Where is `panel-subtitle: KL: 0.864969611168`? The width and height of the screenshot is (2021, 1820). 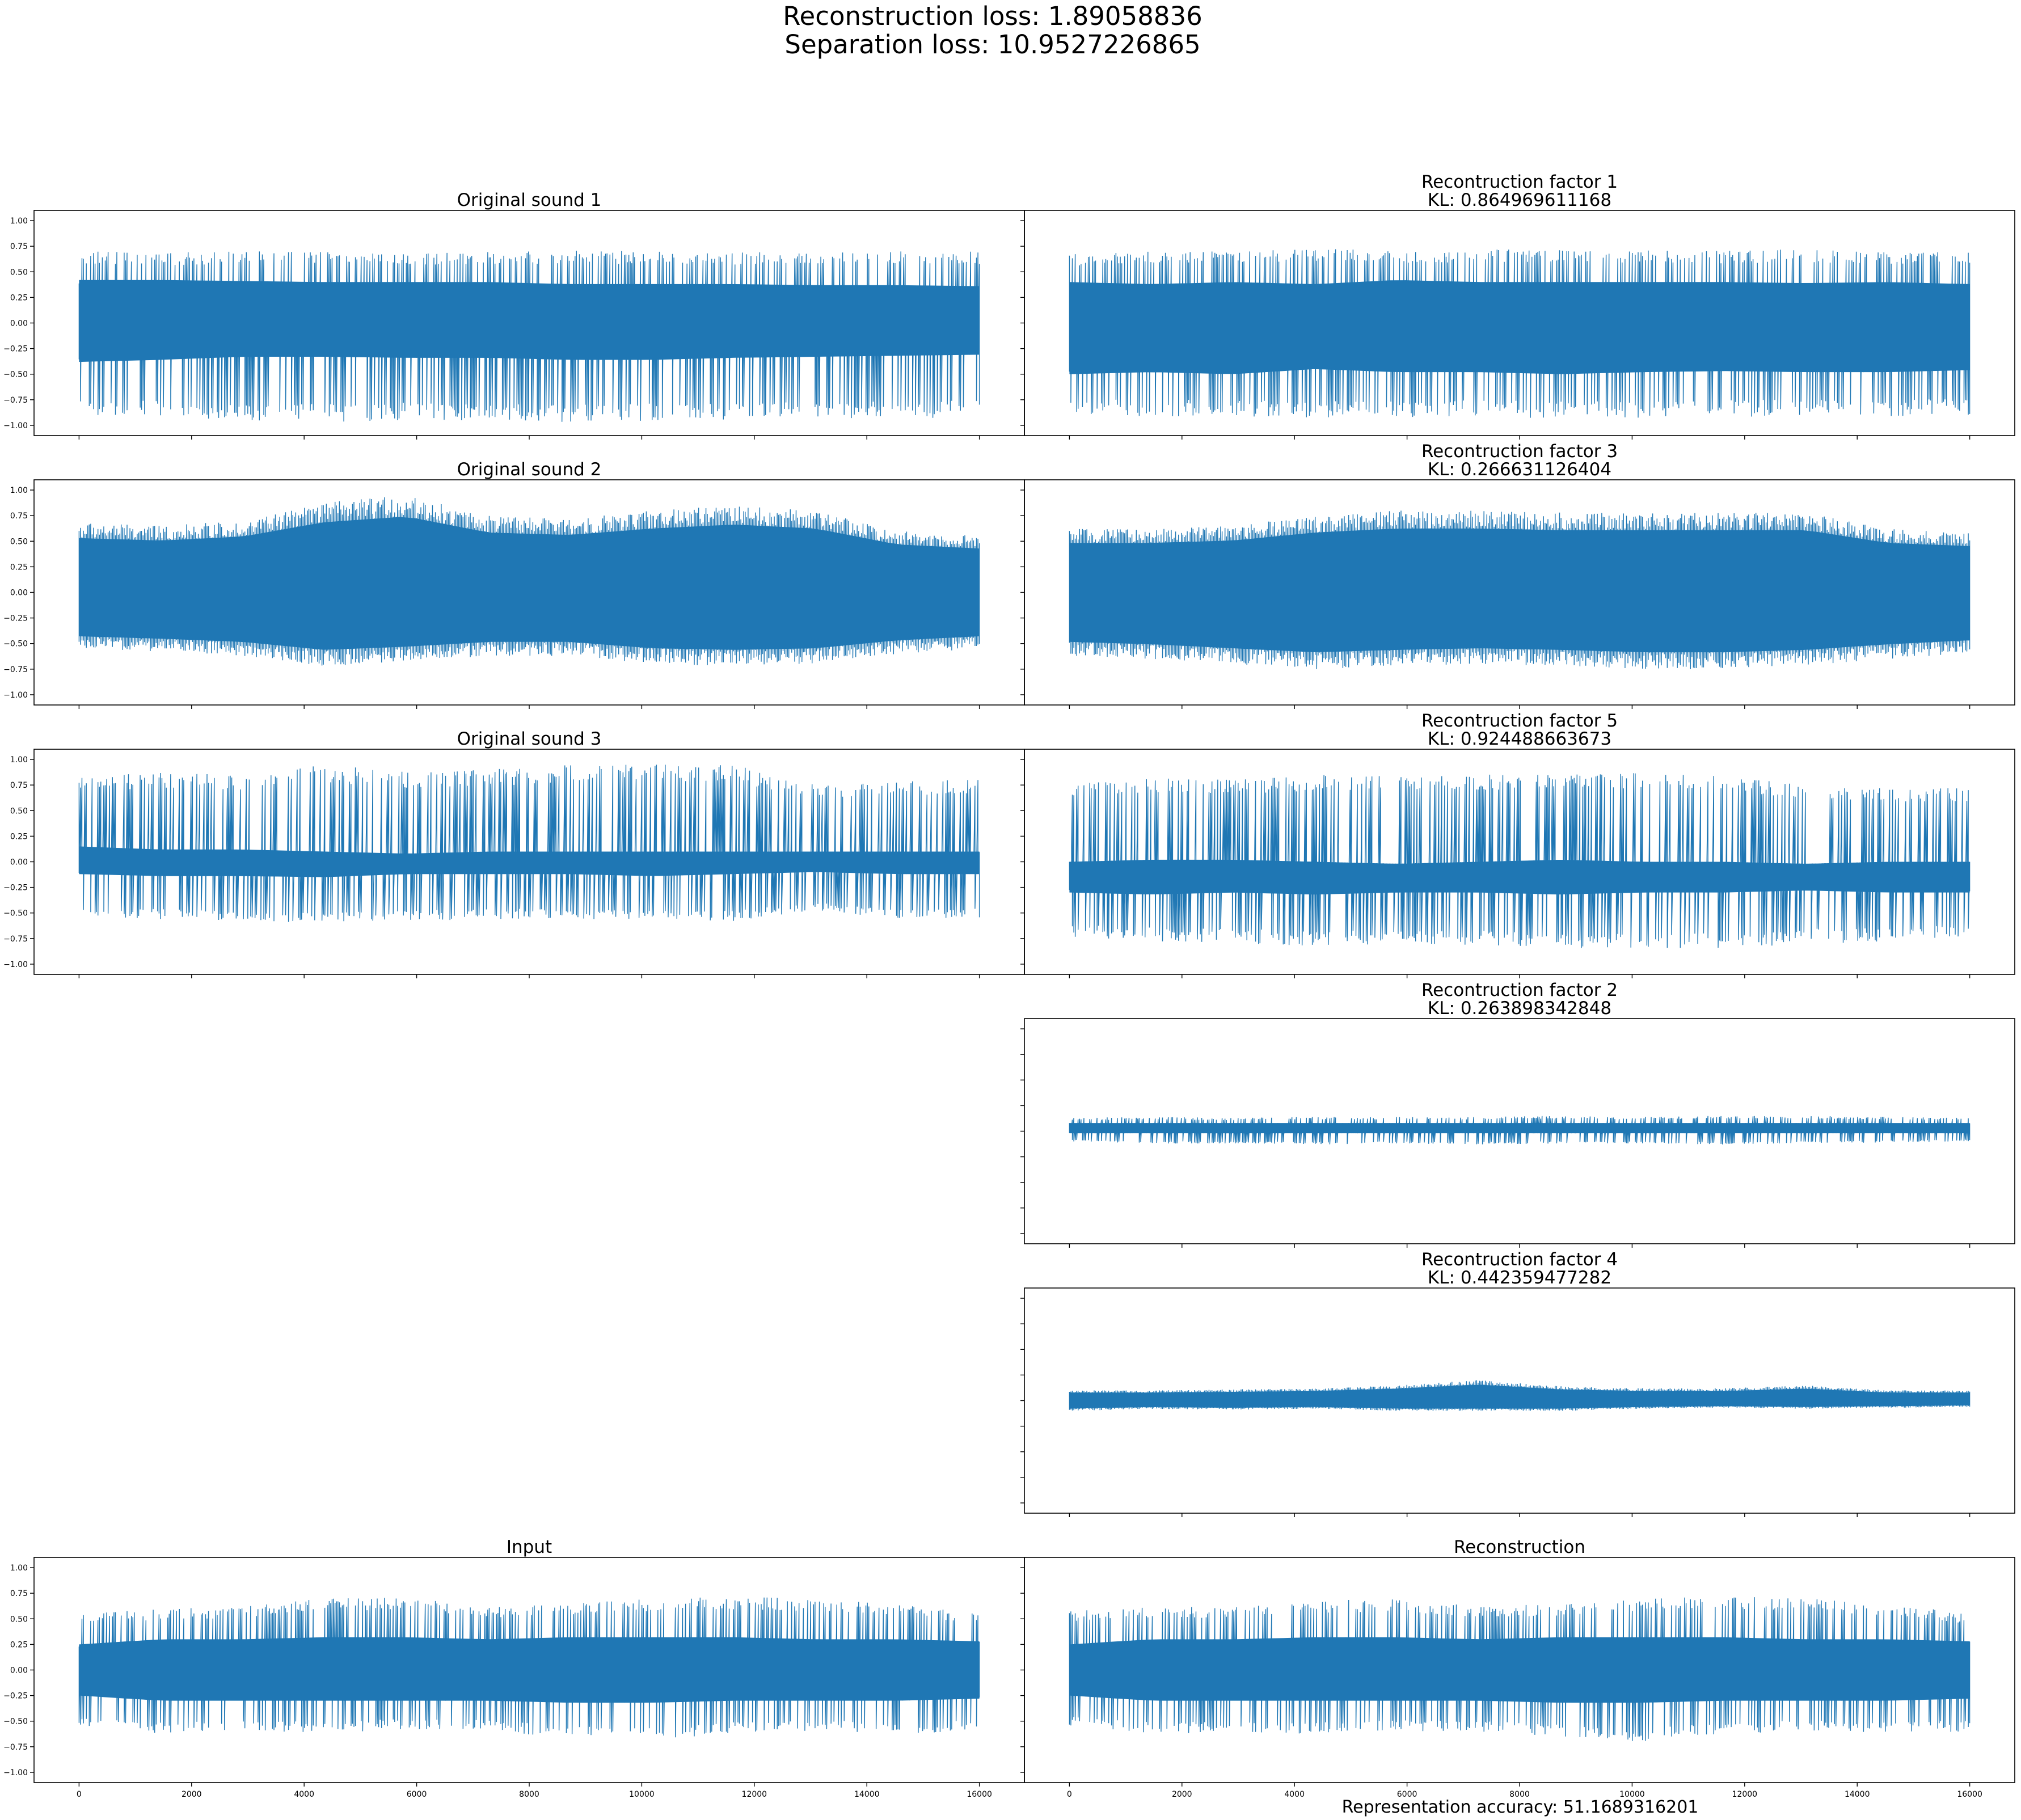 panel-subtitle: KL: 0.864969611168 is located at coordinates (1519, 200).